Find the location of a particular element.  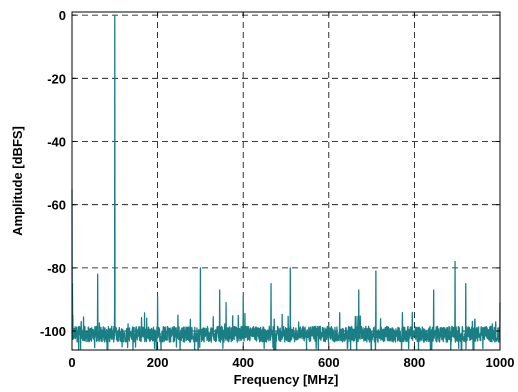

x-tick-label: 800 is located at coordinates (415, 362).